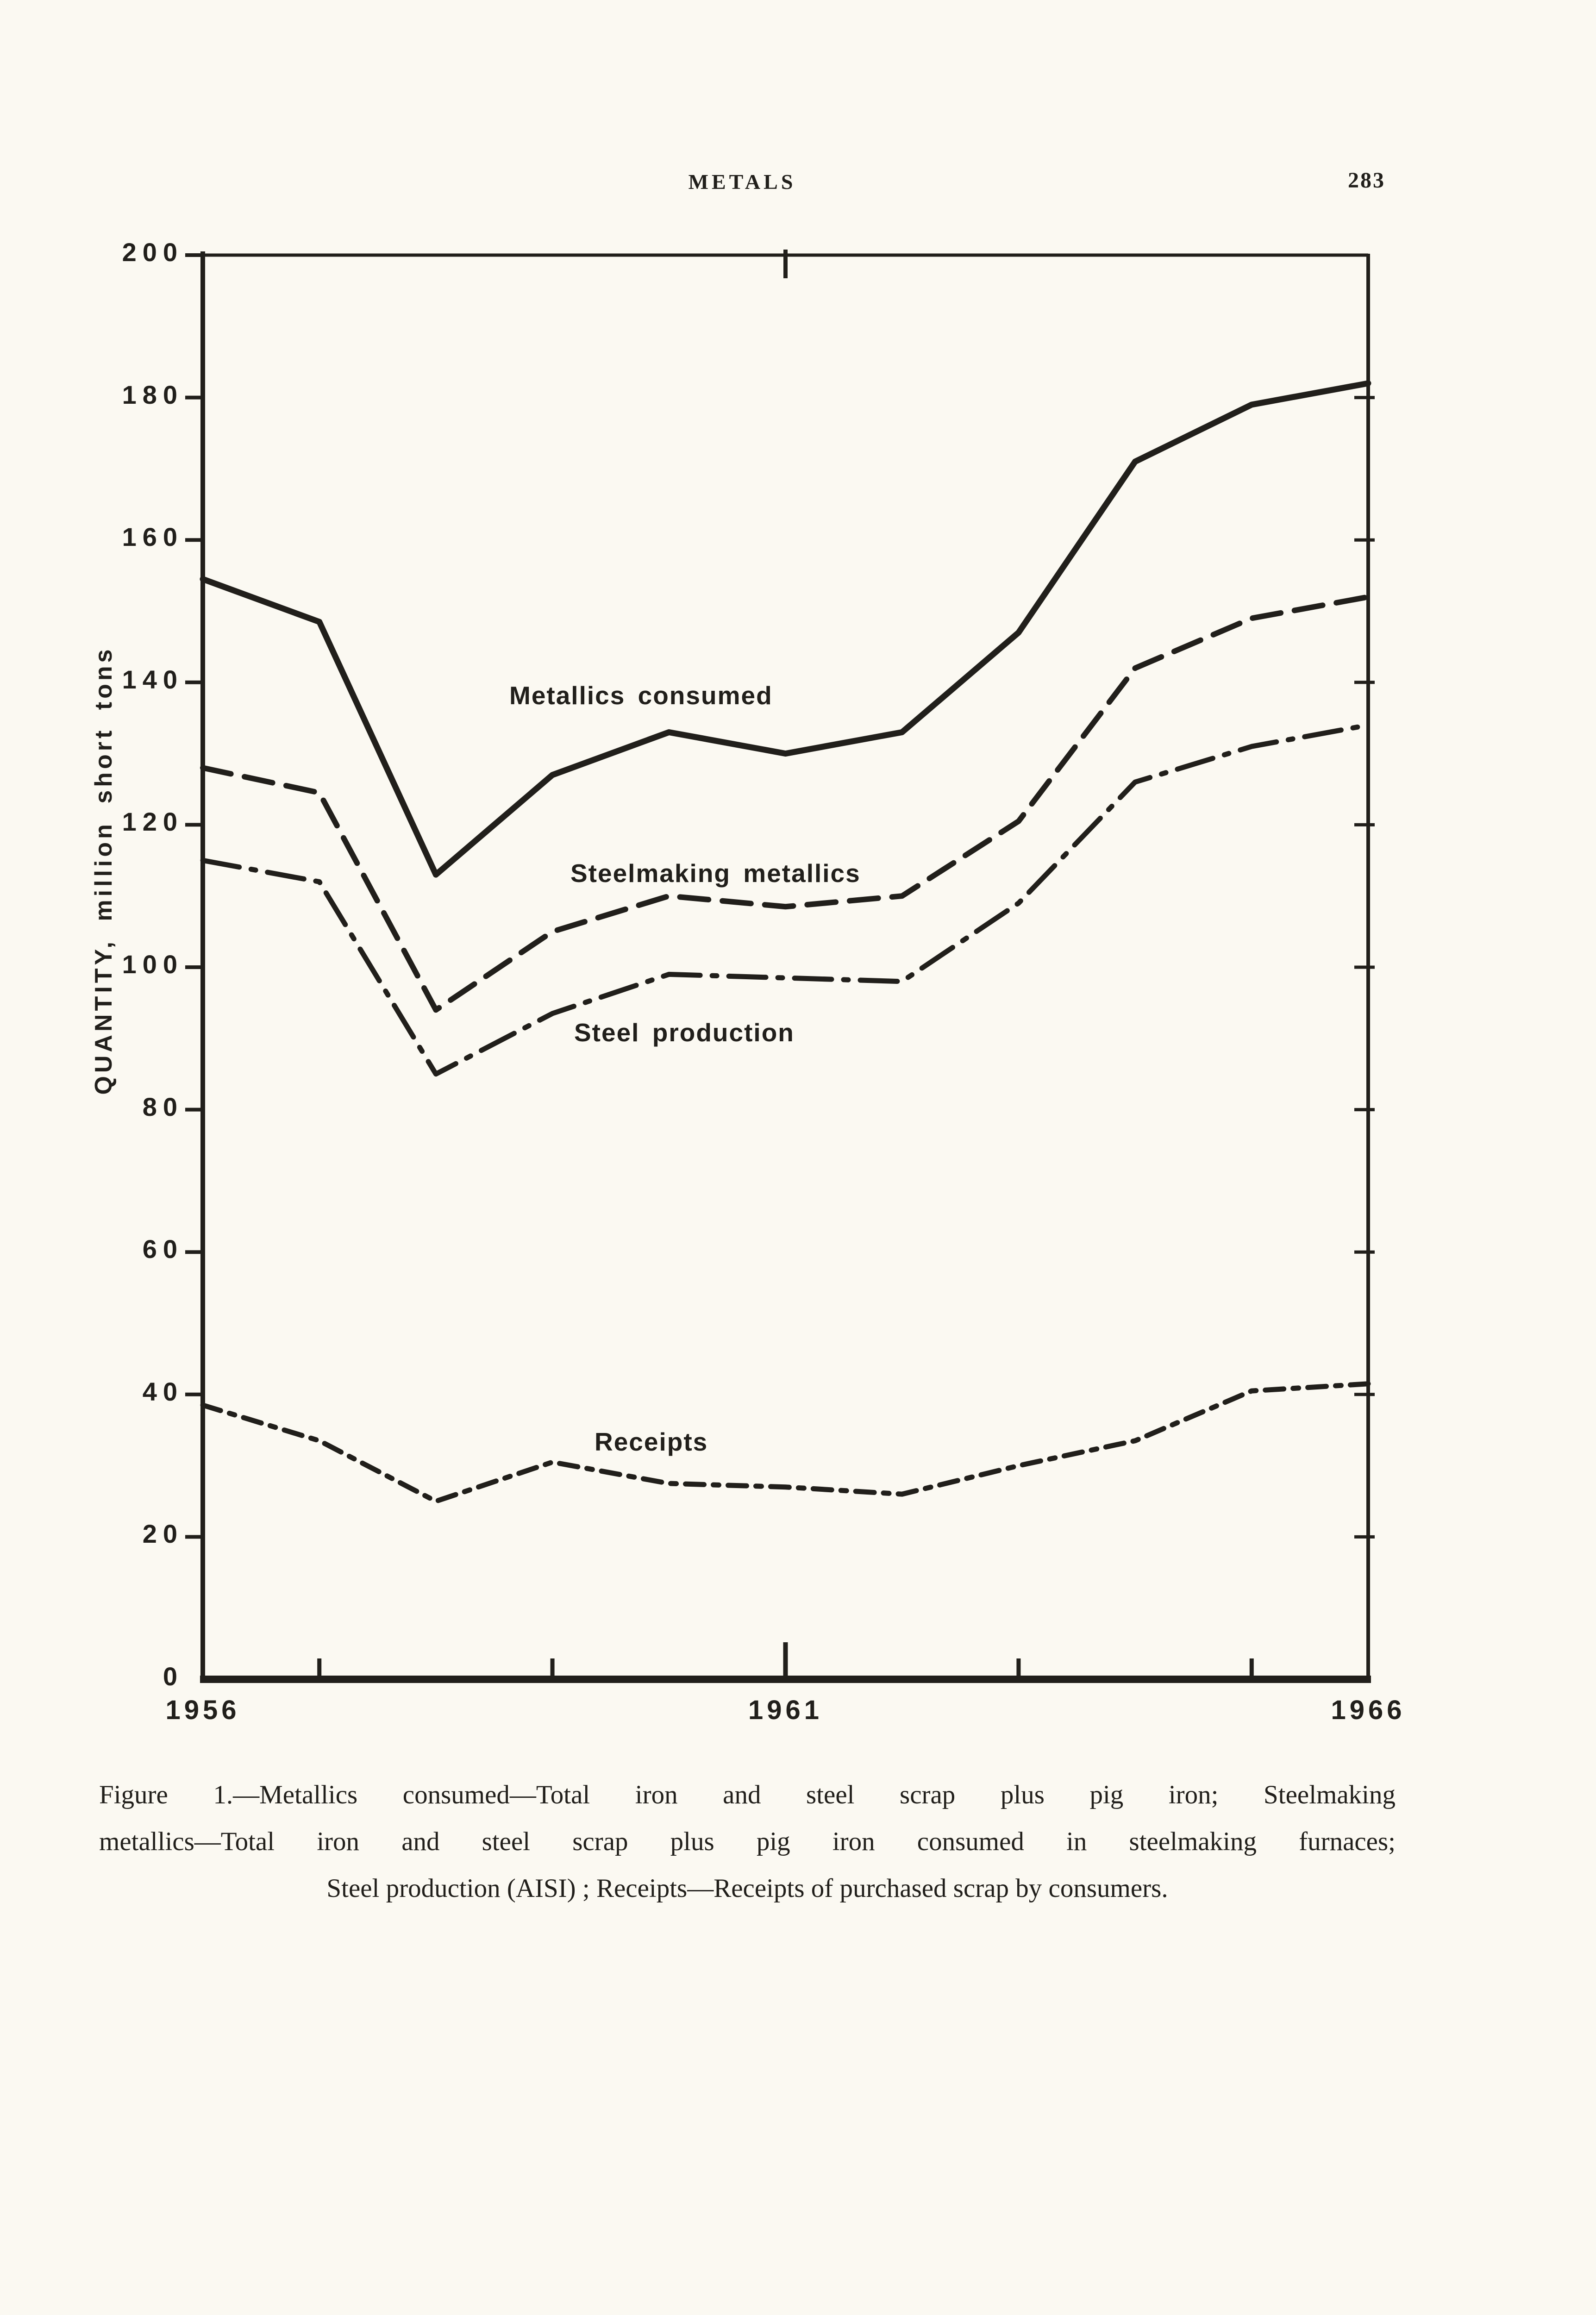  What do you see at coordinates (152, 679) in the screenshot?
I see `y-tick-label-140: 140` at bounding box center [152, 679].